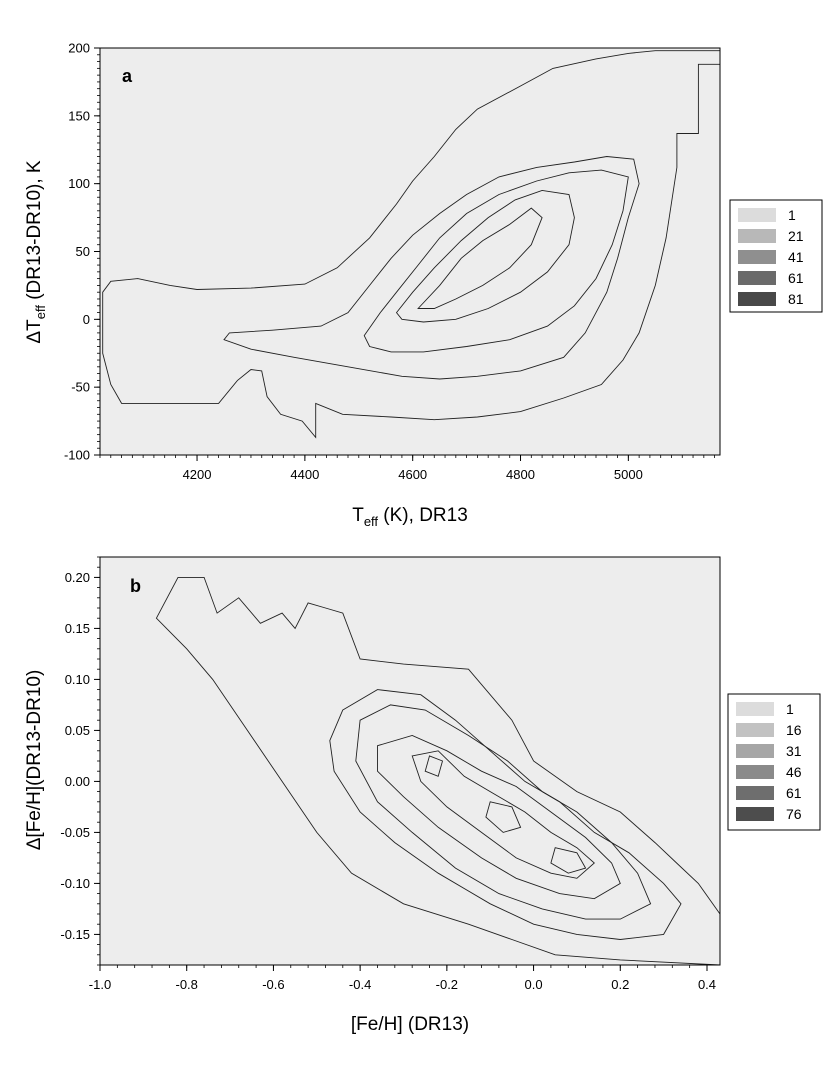 This screenshot has height=1072, width=830. I want to click on y-axis-title-a-sub: eff, so click(40, 312).